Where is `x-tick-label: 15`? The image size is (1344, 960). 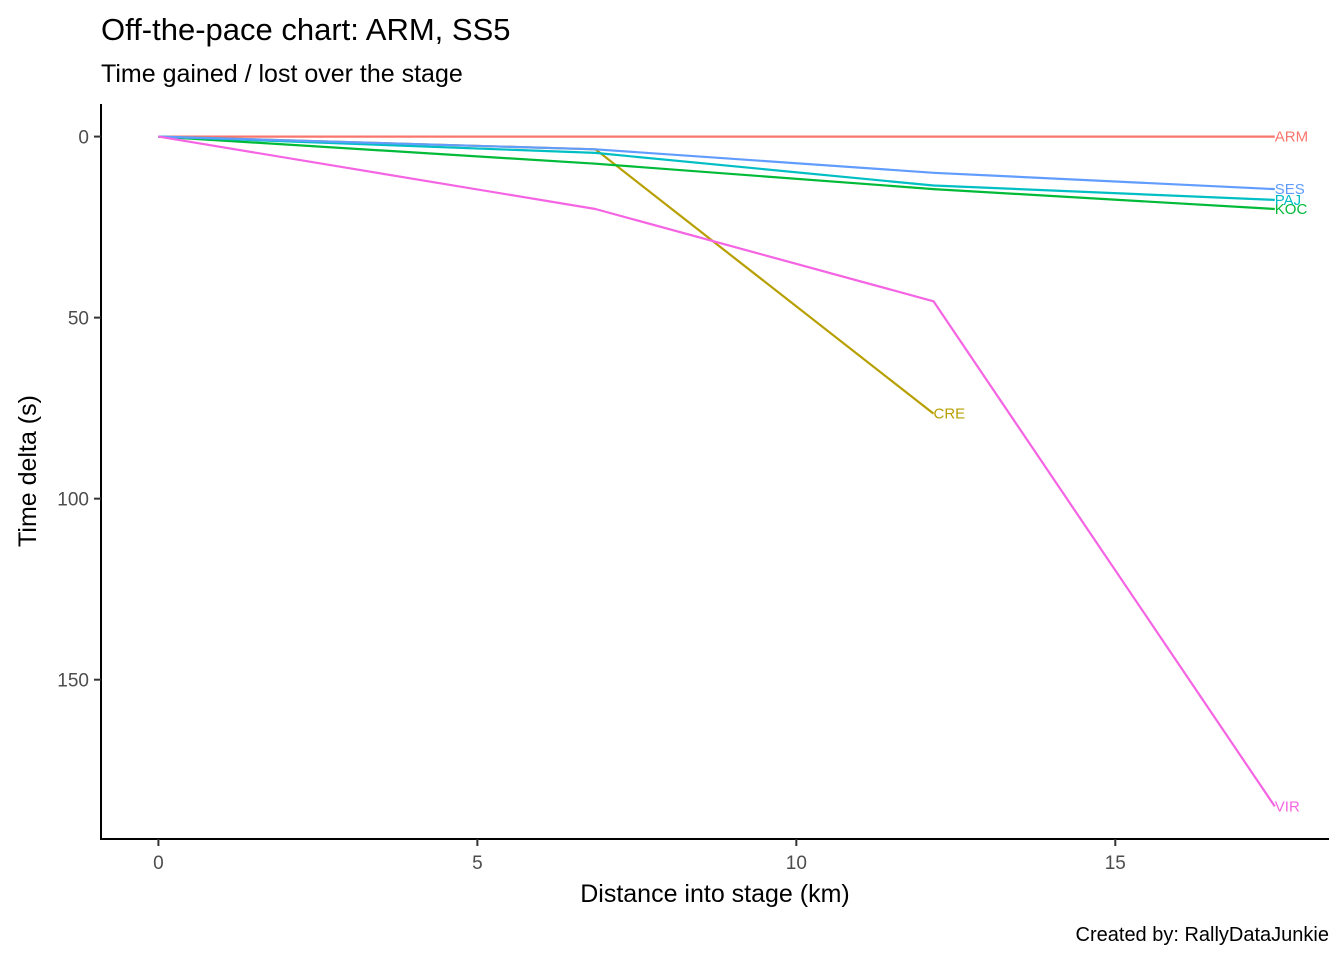
x-tick-label: 15 is located at coordinates (1115, 863).